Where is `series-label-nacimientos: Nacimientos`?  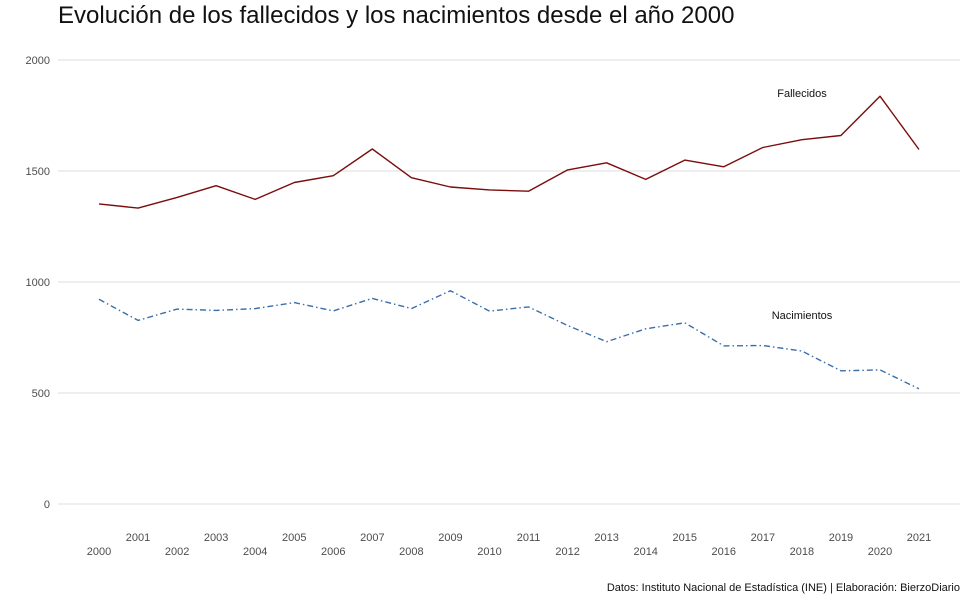 series-label-nacimientos: Nacimientos is located at coordinates (802, 316).